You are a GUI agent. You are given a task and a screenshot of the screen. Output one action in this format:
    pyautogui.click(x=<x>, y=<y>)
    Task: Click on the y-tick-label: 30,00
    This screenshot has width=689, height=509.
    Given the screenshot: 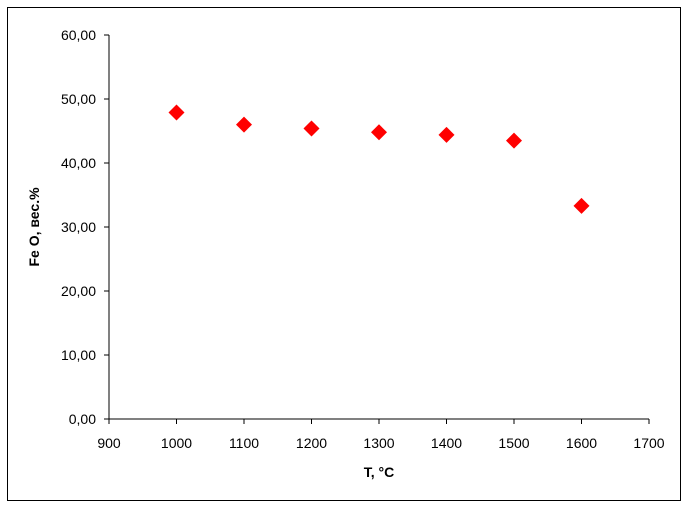 What is the action you would take?
    pyautogui.click(x=78, y=227)
    